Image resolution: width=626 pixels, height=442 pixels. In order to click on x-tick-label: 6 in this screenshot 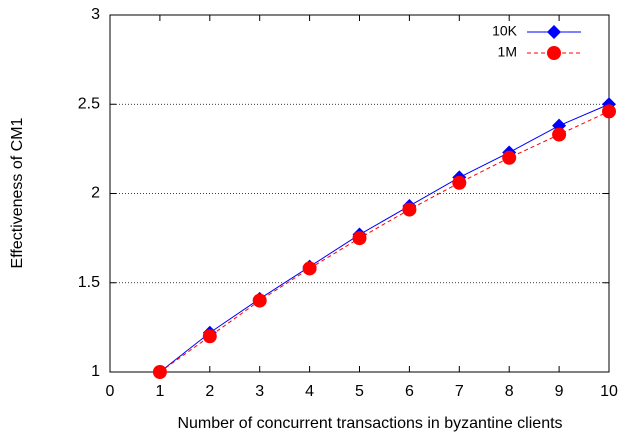, I will do `click(409, 391)`.